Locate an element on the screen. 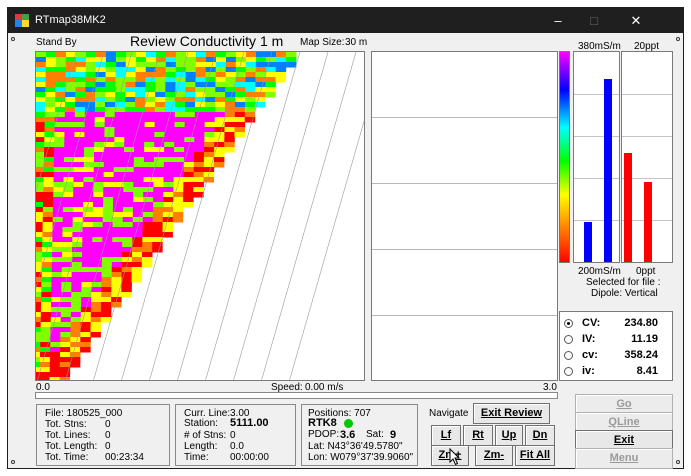  track-start-label: 0.0 is located at coordinates (43, 387).